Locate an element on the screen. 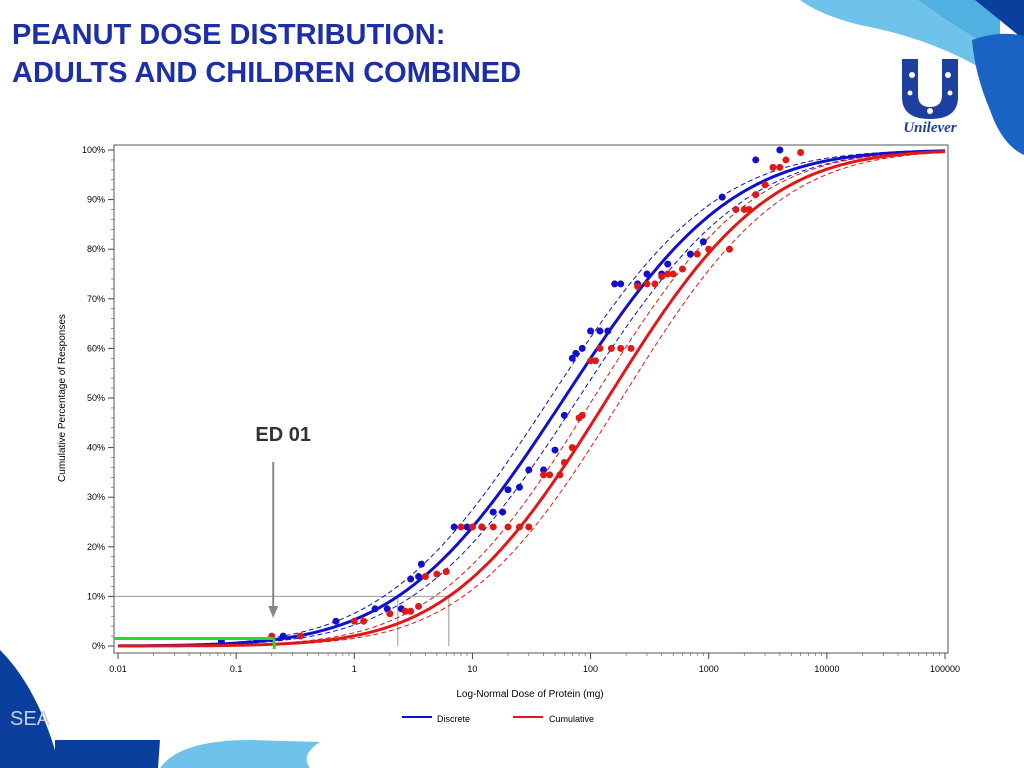 This screenshot has width=1024, height=768. x-tick-label: 1000 is located at coordinates (709, 669).